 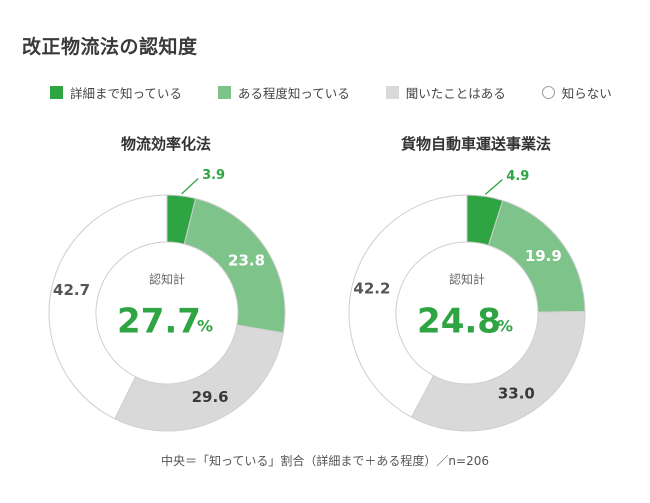 What do you see at coordinates (126, 93) in the screenshot?
I see `legend-label-detail: 詳細まで知っている` at bounding box center [126, 93].